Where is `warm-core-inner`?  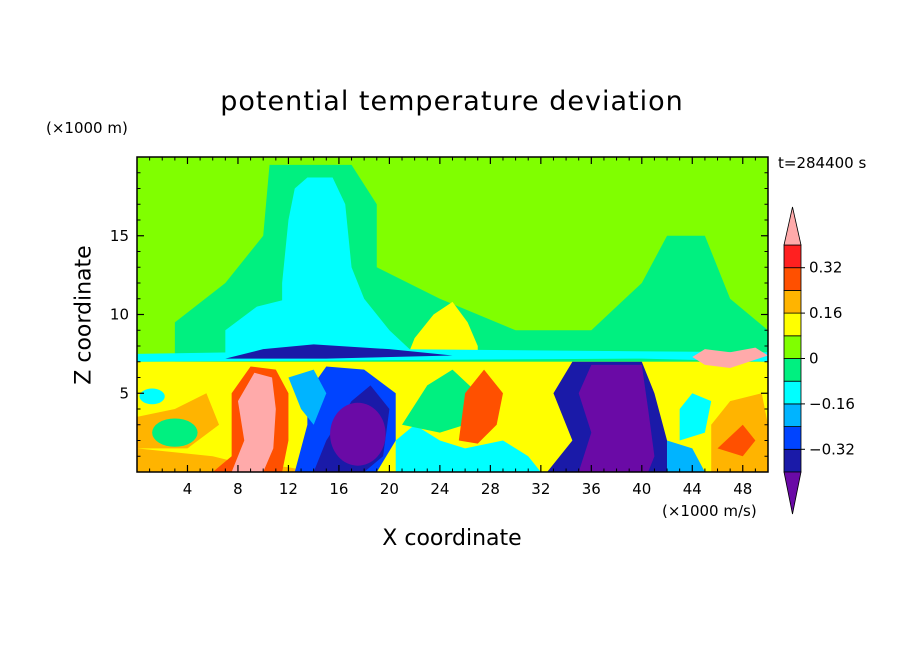
warm-core-inner is located at coordinates (253, 422).